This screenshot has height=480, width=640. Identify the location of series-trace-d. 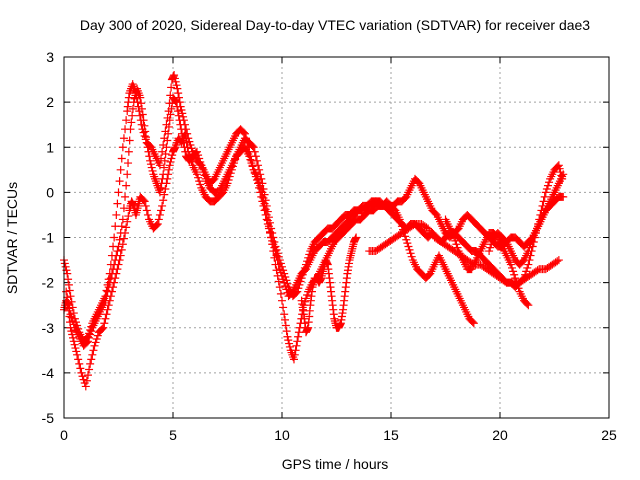
(329, 285).